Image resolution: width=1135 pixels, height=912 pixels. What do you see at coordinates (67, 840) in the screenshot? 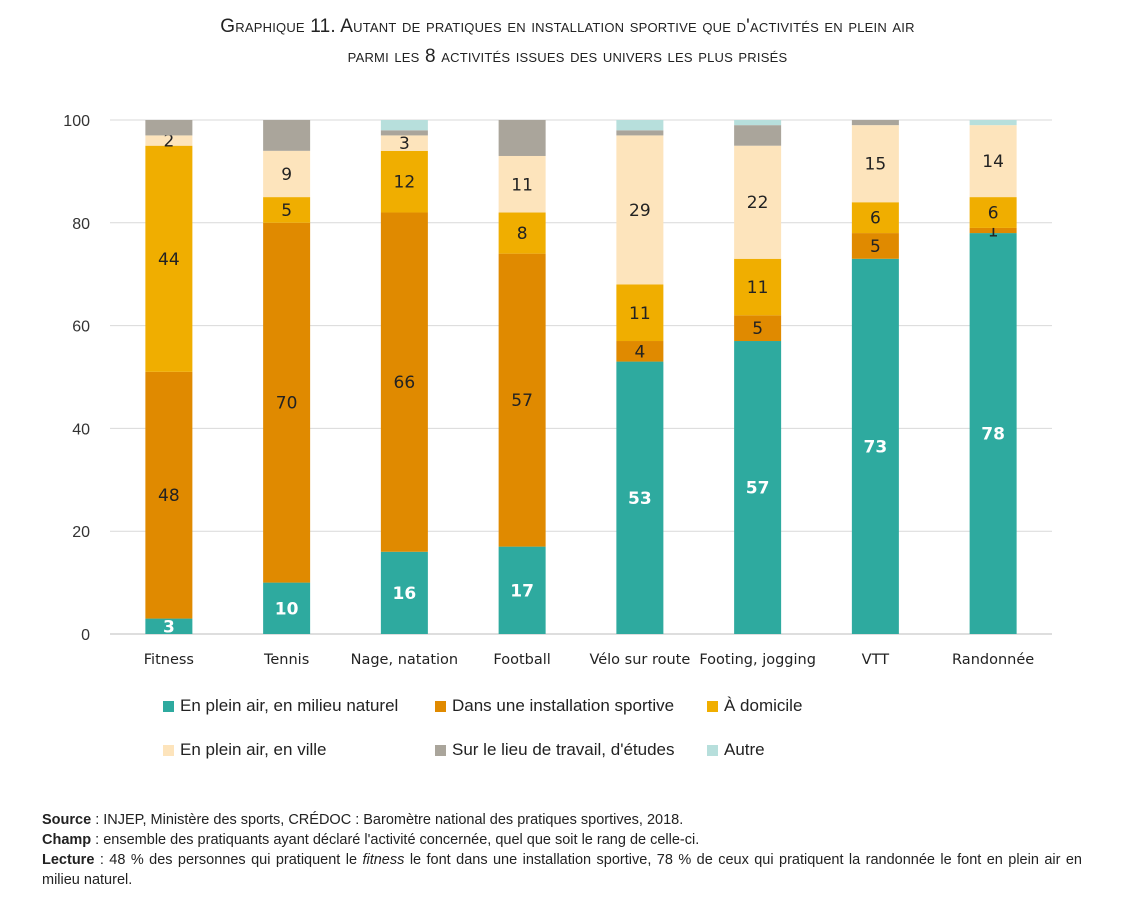
I see `champ-label: Champ` at bounding box center [67, 840].